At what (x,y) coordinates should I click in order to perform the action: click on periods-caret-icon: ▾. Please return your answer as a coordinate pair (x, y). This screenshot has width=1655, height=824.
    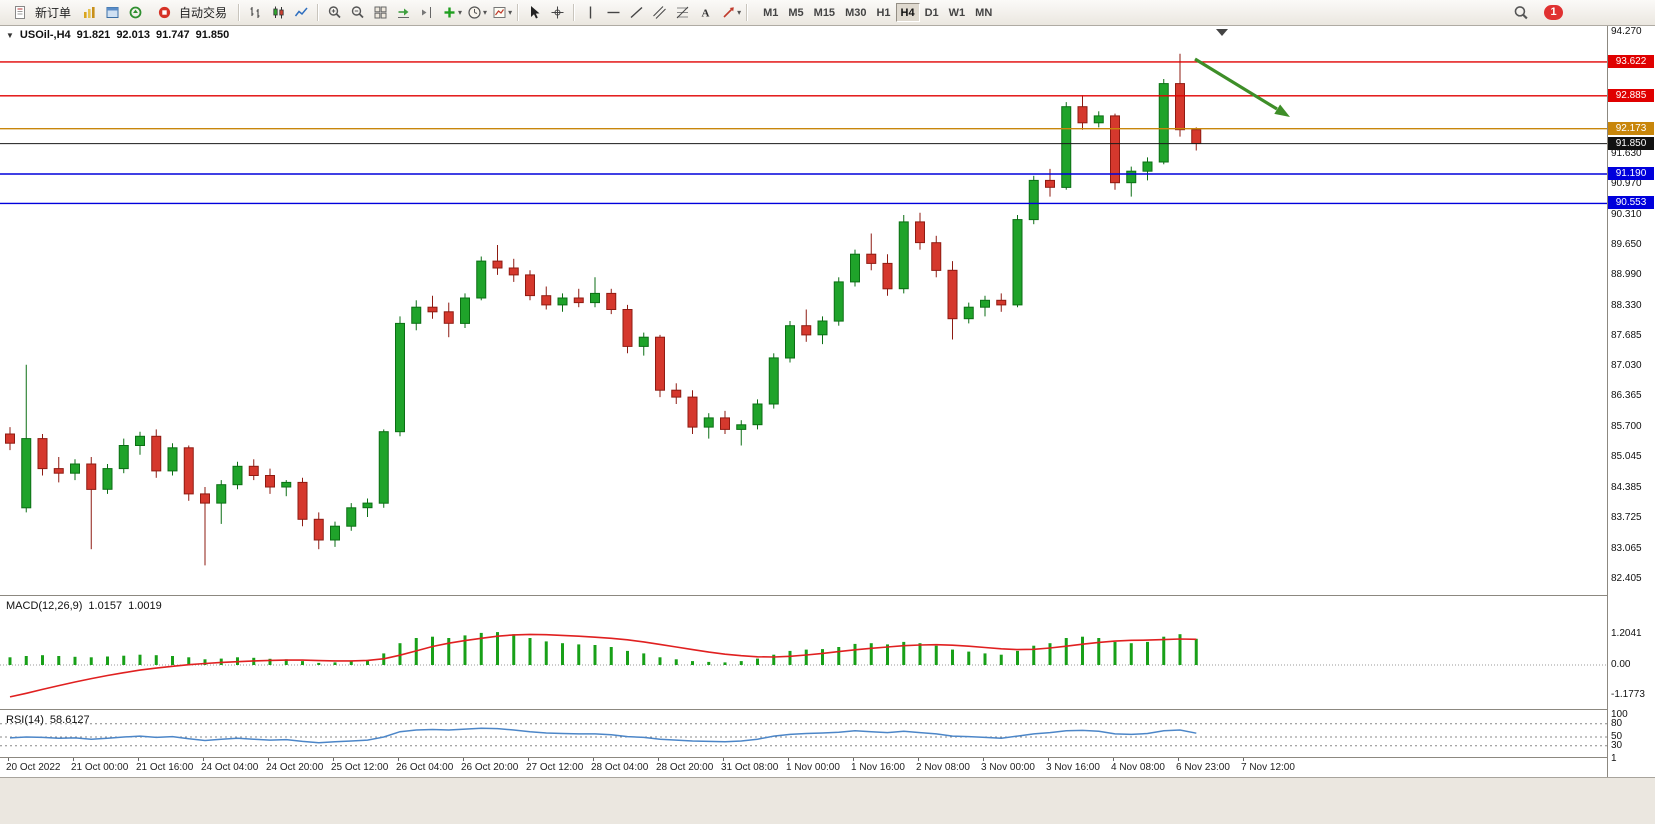
    Looking at the image, I should click on (485, 12).